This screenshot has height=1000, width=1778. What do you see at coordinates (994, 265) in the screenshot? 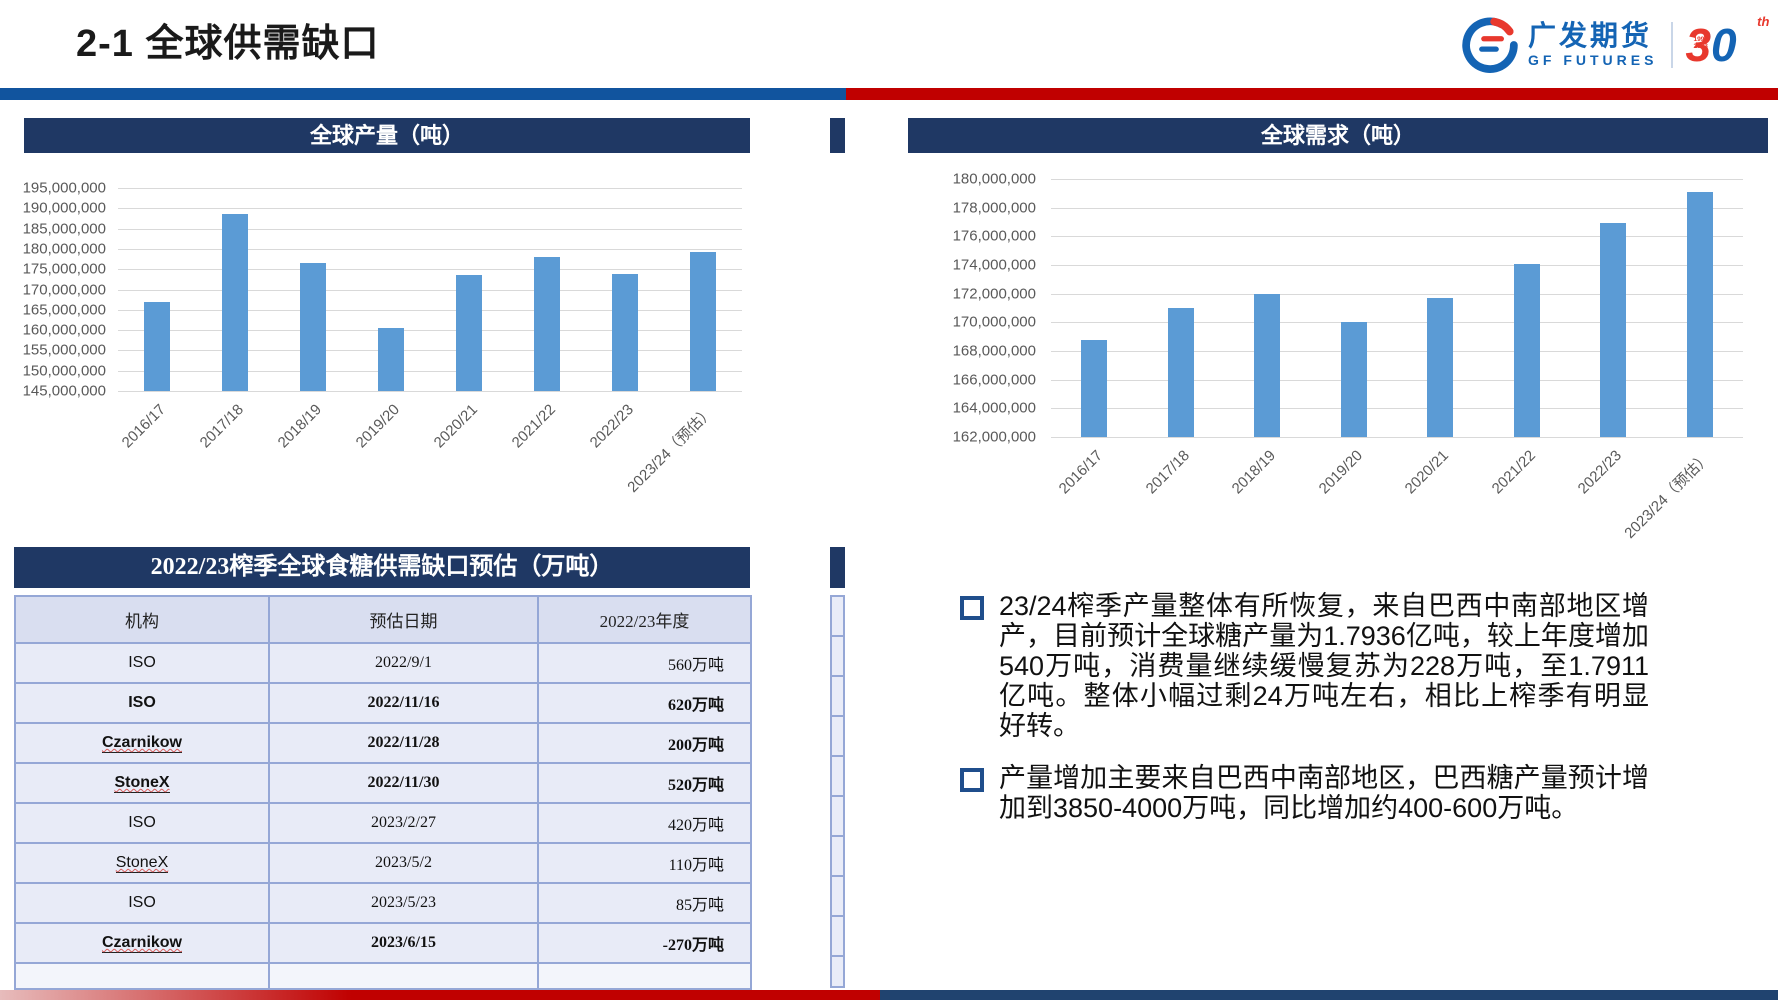
I see `y-axis-tick-label: 174,000,000` at bounding box center [994, 265].